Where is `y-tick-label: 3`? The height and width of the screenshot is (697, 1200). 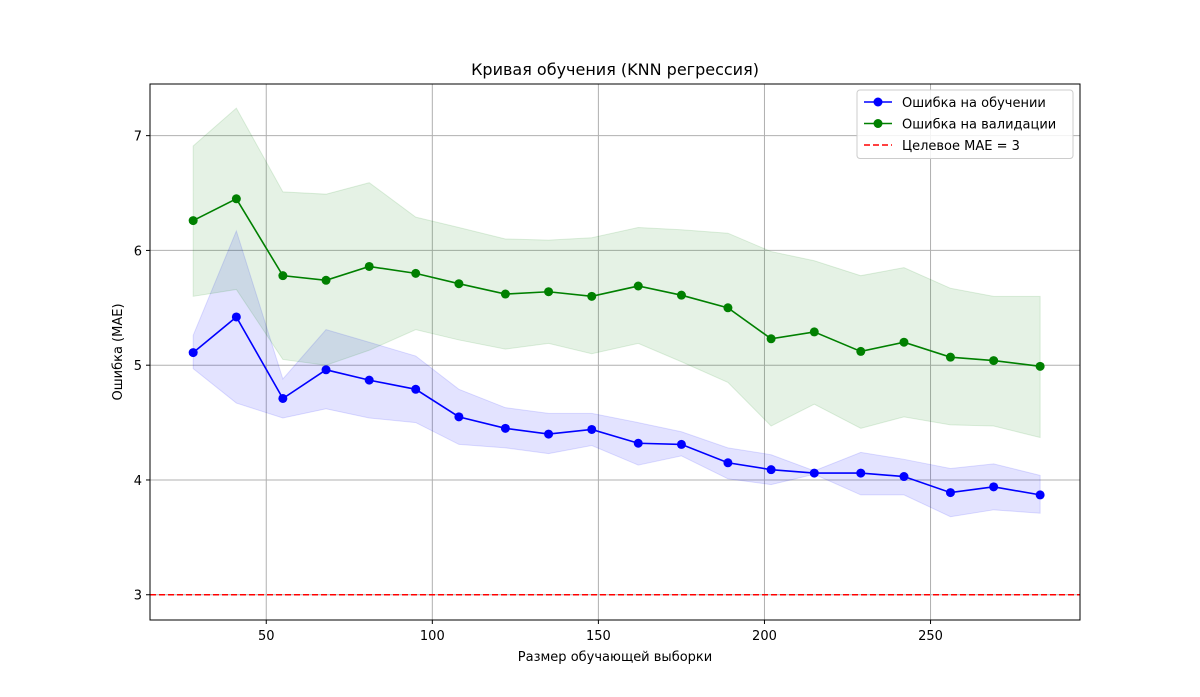
y-tick-label: 3 is located at coordinates (138, 596).